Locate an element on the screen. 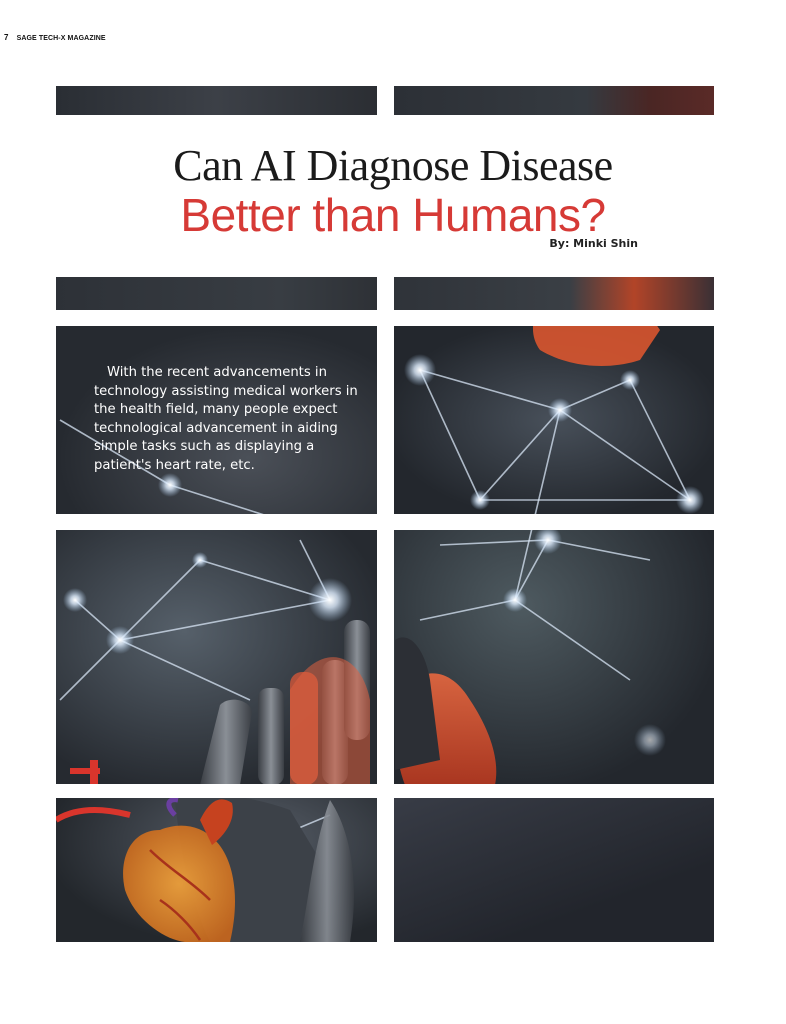  tile-r1-left is located at coordinates (216, 420).